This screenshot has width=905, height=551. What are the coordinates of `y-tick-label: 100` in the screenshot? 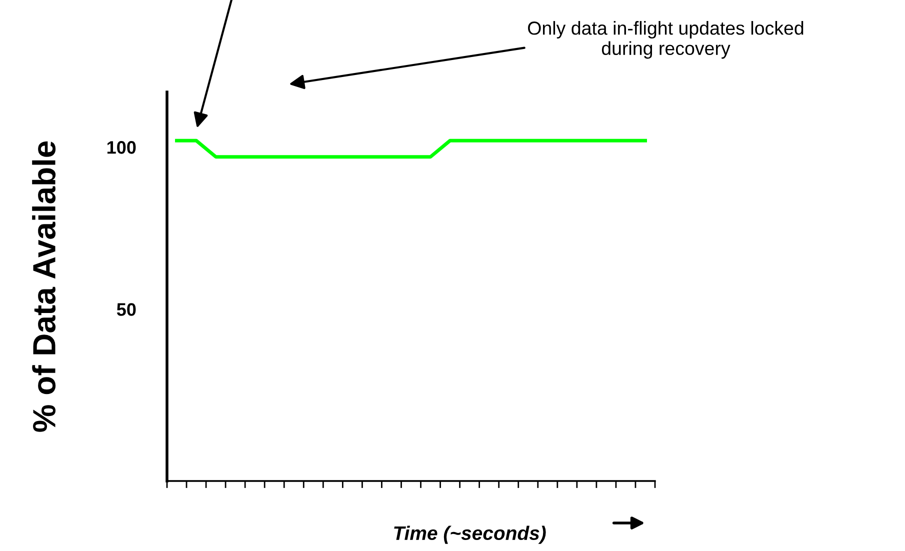 It's located at (121, 147).